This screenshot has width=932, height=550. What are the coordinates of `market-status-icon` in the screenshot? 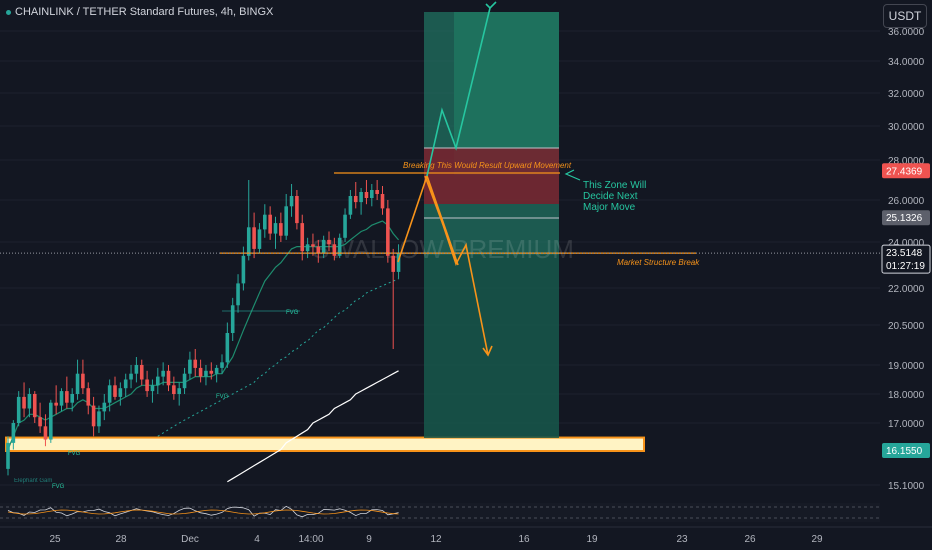 It's located at (8, 12).